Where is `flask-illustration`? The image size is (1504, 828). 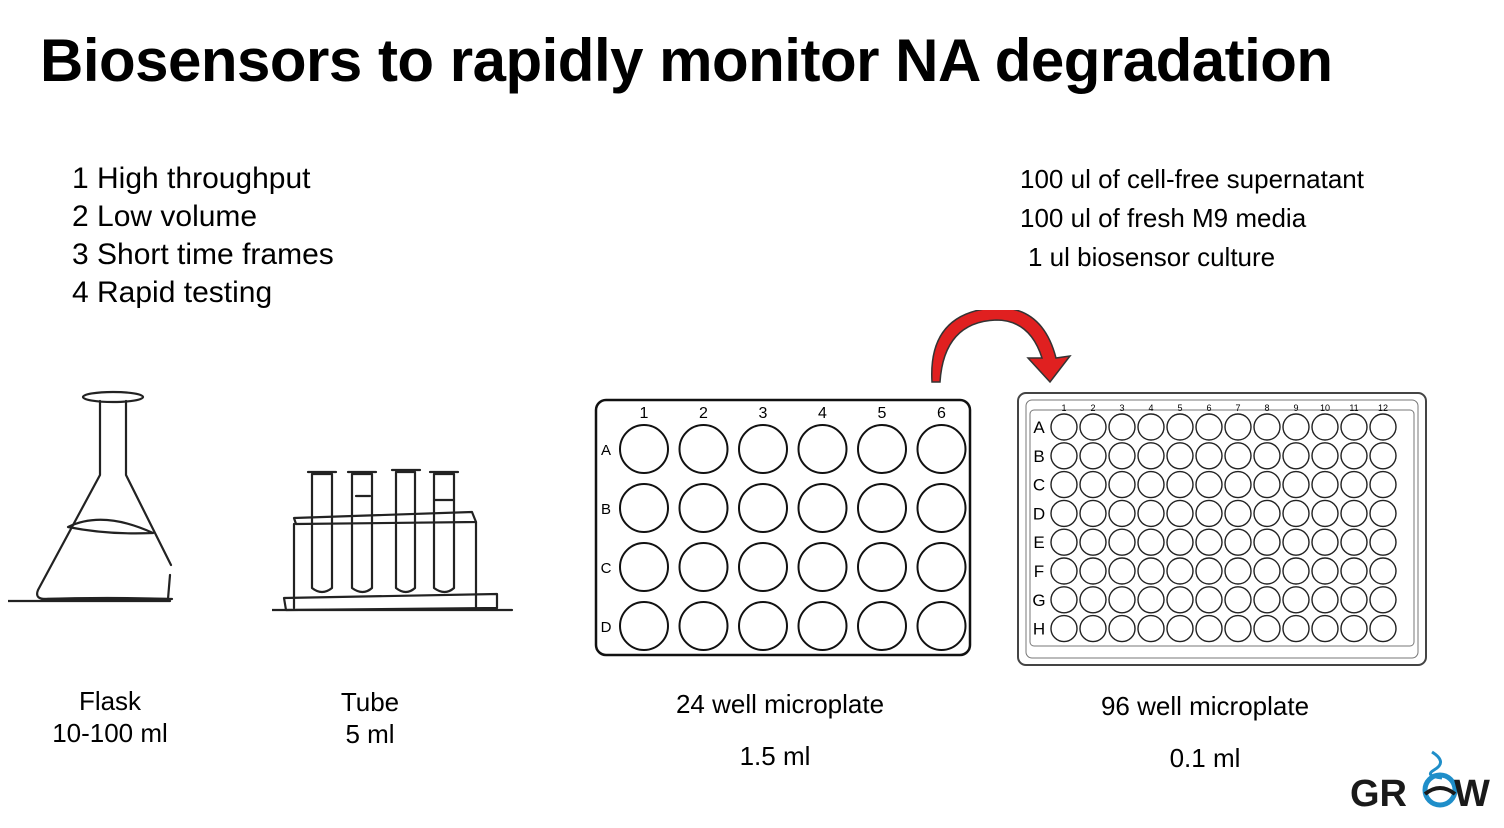 flask-illustration is located at coordinates (91, 496).